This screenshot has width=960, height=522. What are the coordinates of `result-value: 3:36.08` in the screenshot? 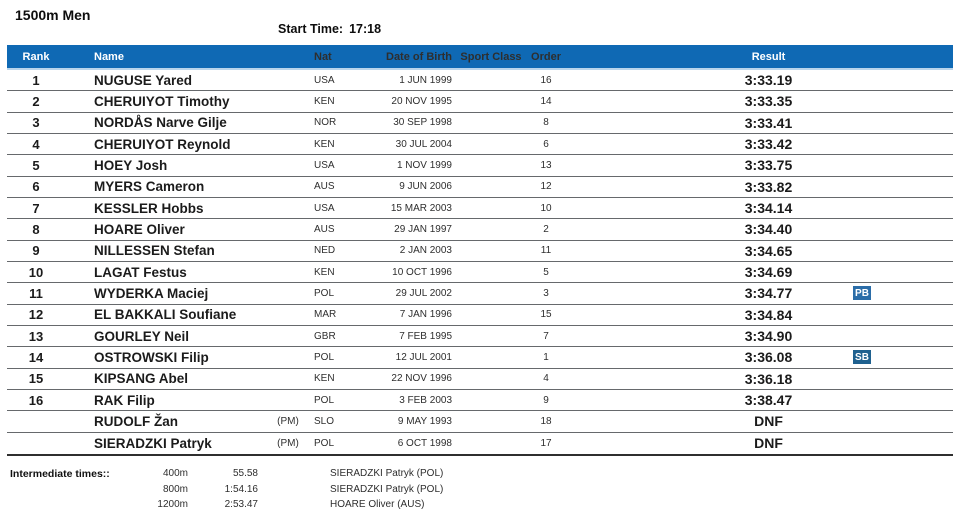 It's located at (768, 357).